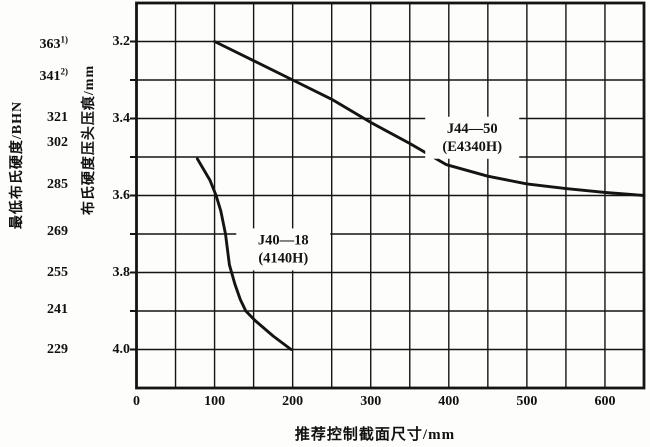  I want to click on series-label-name: J44—50, so click(472, 129).